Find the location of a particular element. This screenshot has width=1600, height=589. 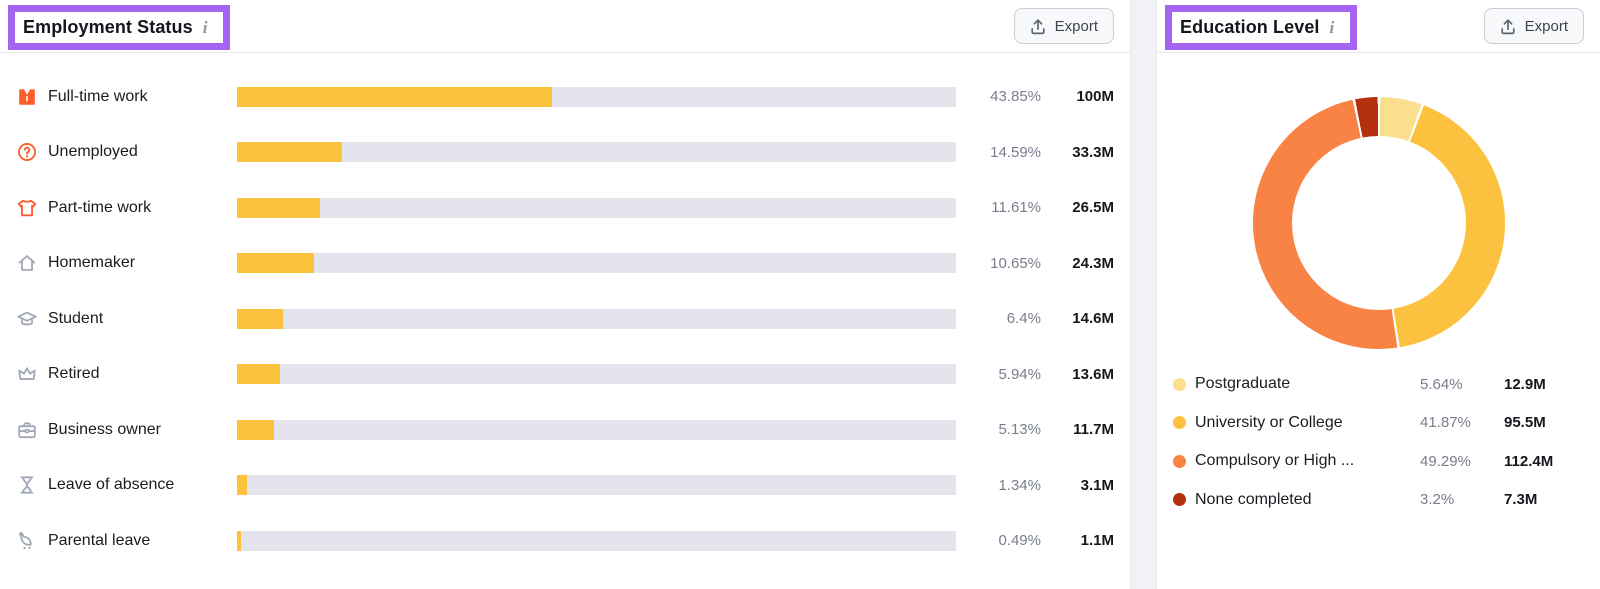

export-label: Export is located at coordinates (1546, 26).